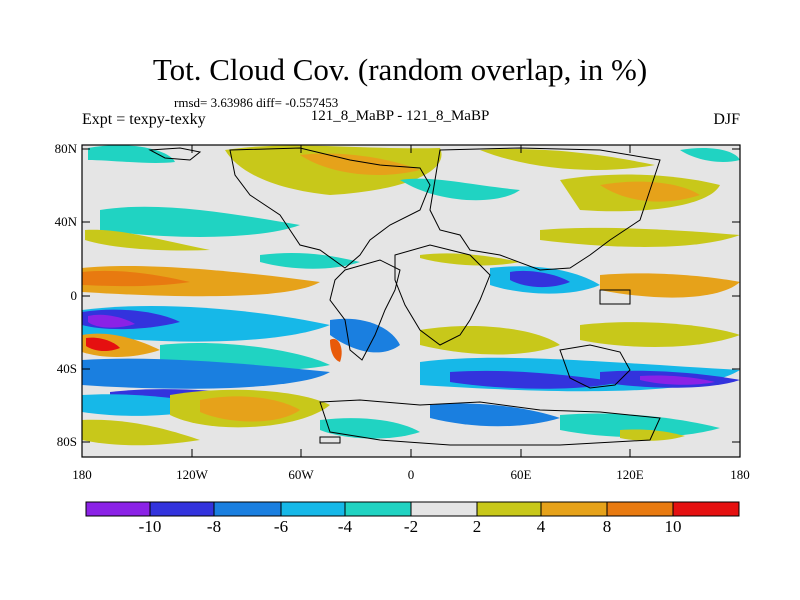  I want to click on lon-label-180e: 180, so click(740, 474).